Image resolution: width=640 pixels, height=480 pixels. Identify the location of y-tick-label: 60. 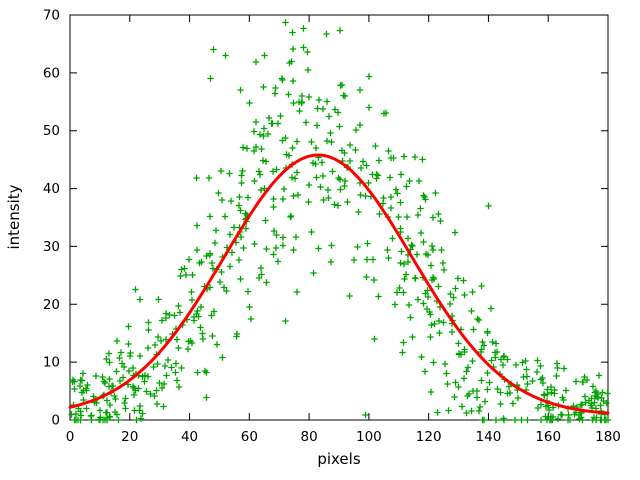
(51, 73).